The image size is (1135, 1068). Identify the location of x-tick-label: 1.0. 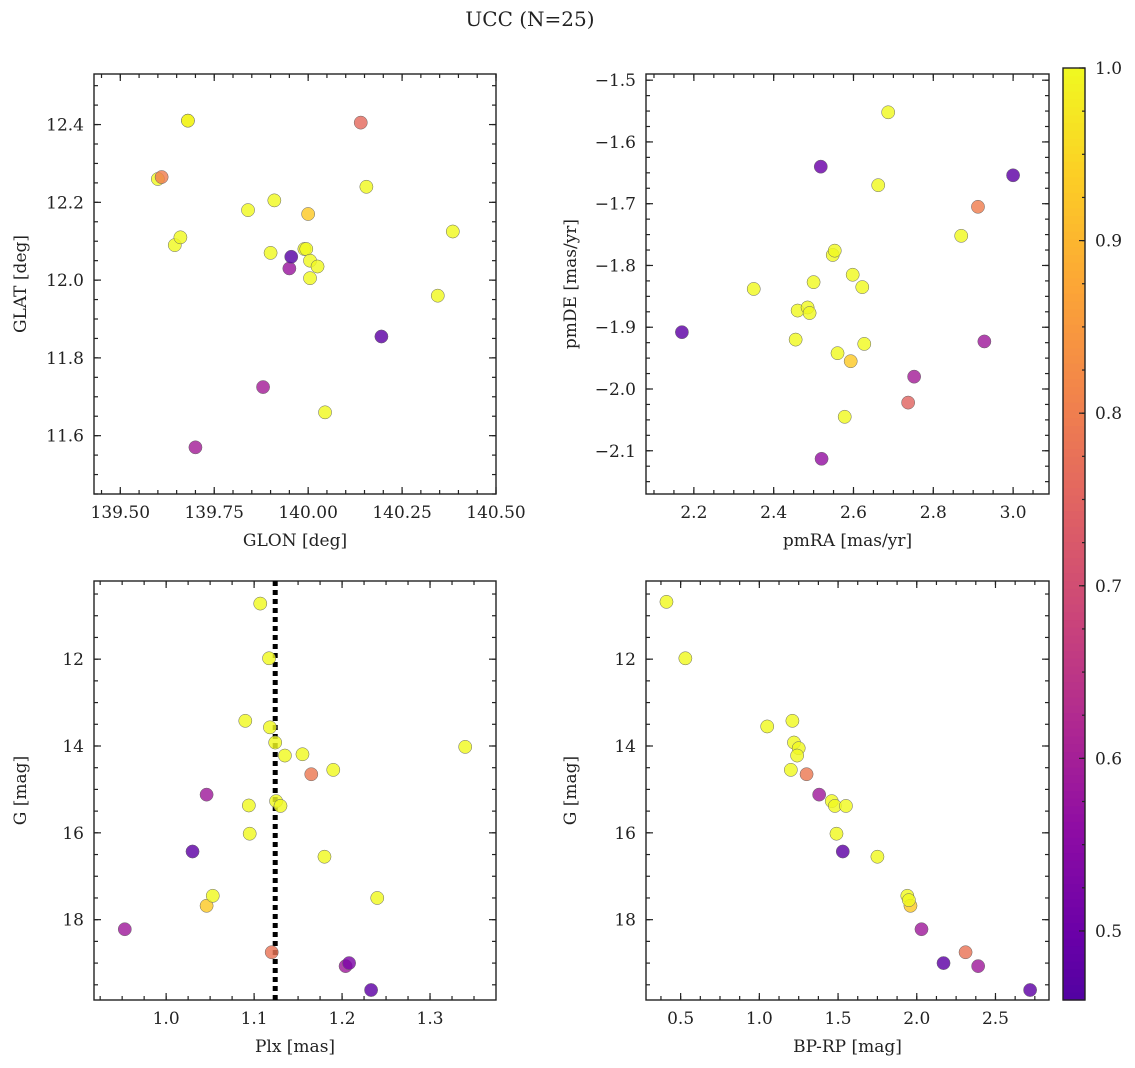
(166, 1019).